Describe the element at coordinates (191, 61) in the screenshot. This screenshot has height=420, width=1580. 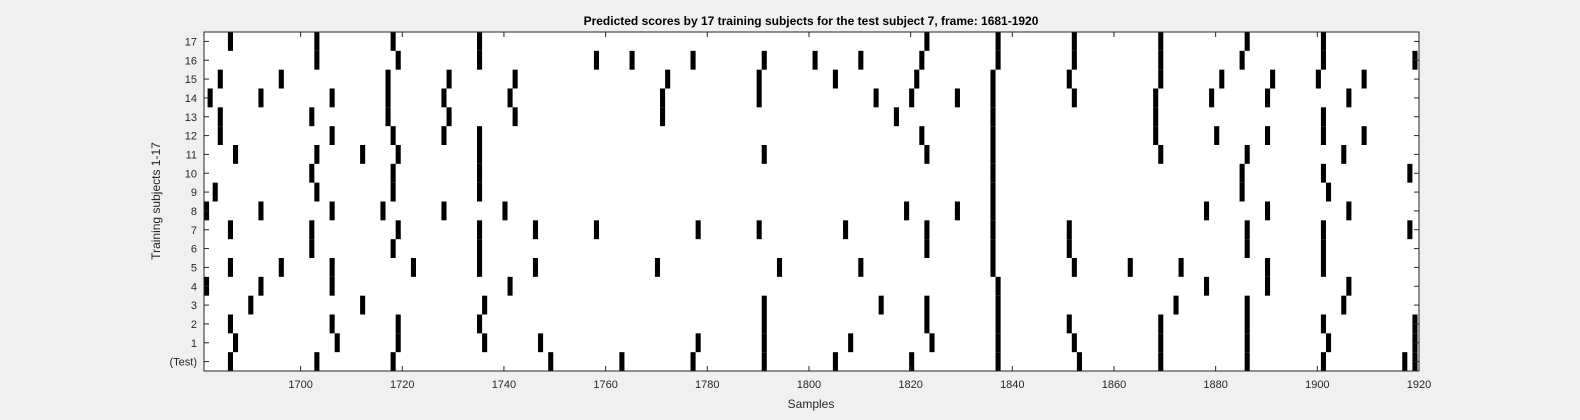
I see `y-tick-label: 16` at that location.